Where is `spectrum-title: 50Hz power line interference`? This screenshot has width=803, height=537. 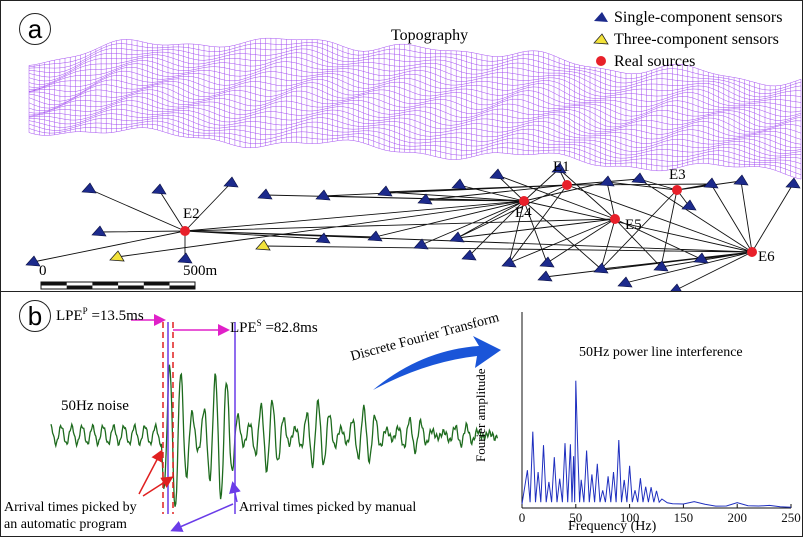 spectrum-title: 50Hz power line interference is located at coordinates (661, 353).